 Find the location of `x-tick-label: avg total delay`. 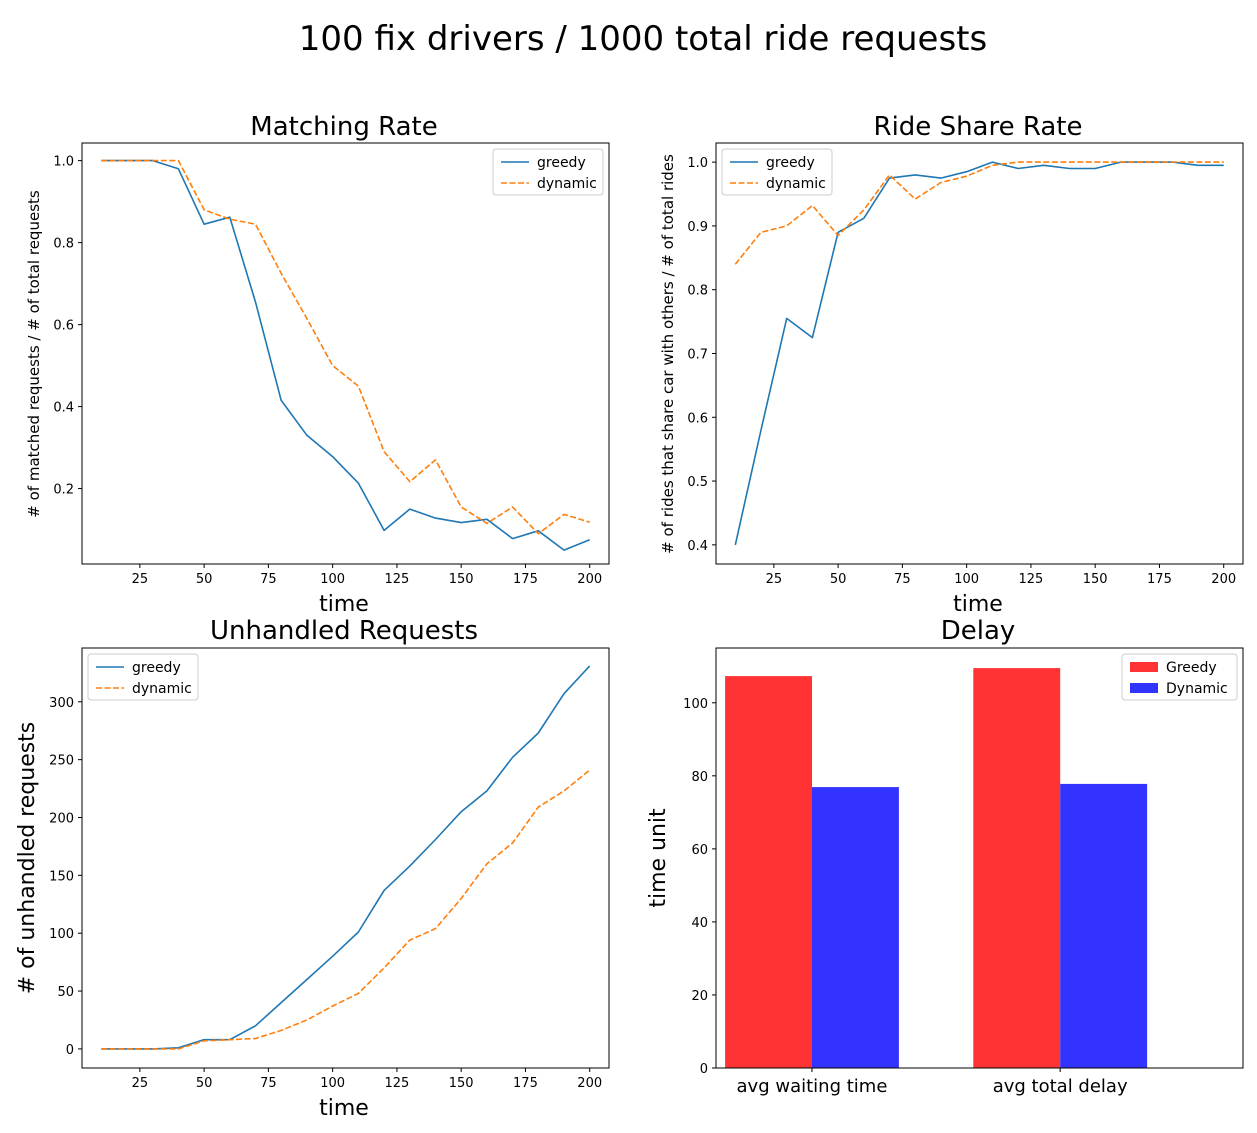

x-tick-label: avg total delay is located at coordinates (1060, 1086).